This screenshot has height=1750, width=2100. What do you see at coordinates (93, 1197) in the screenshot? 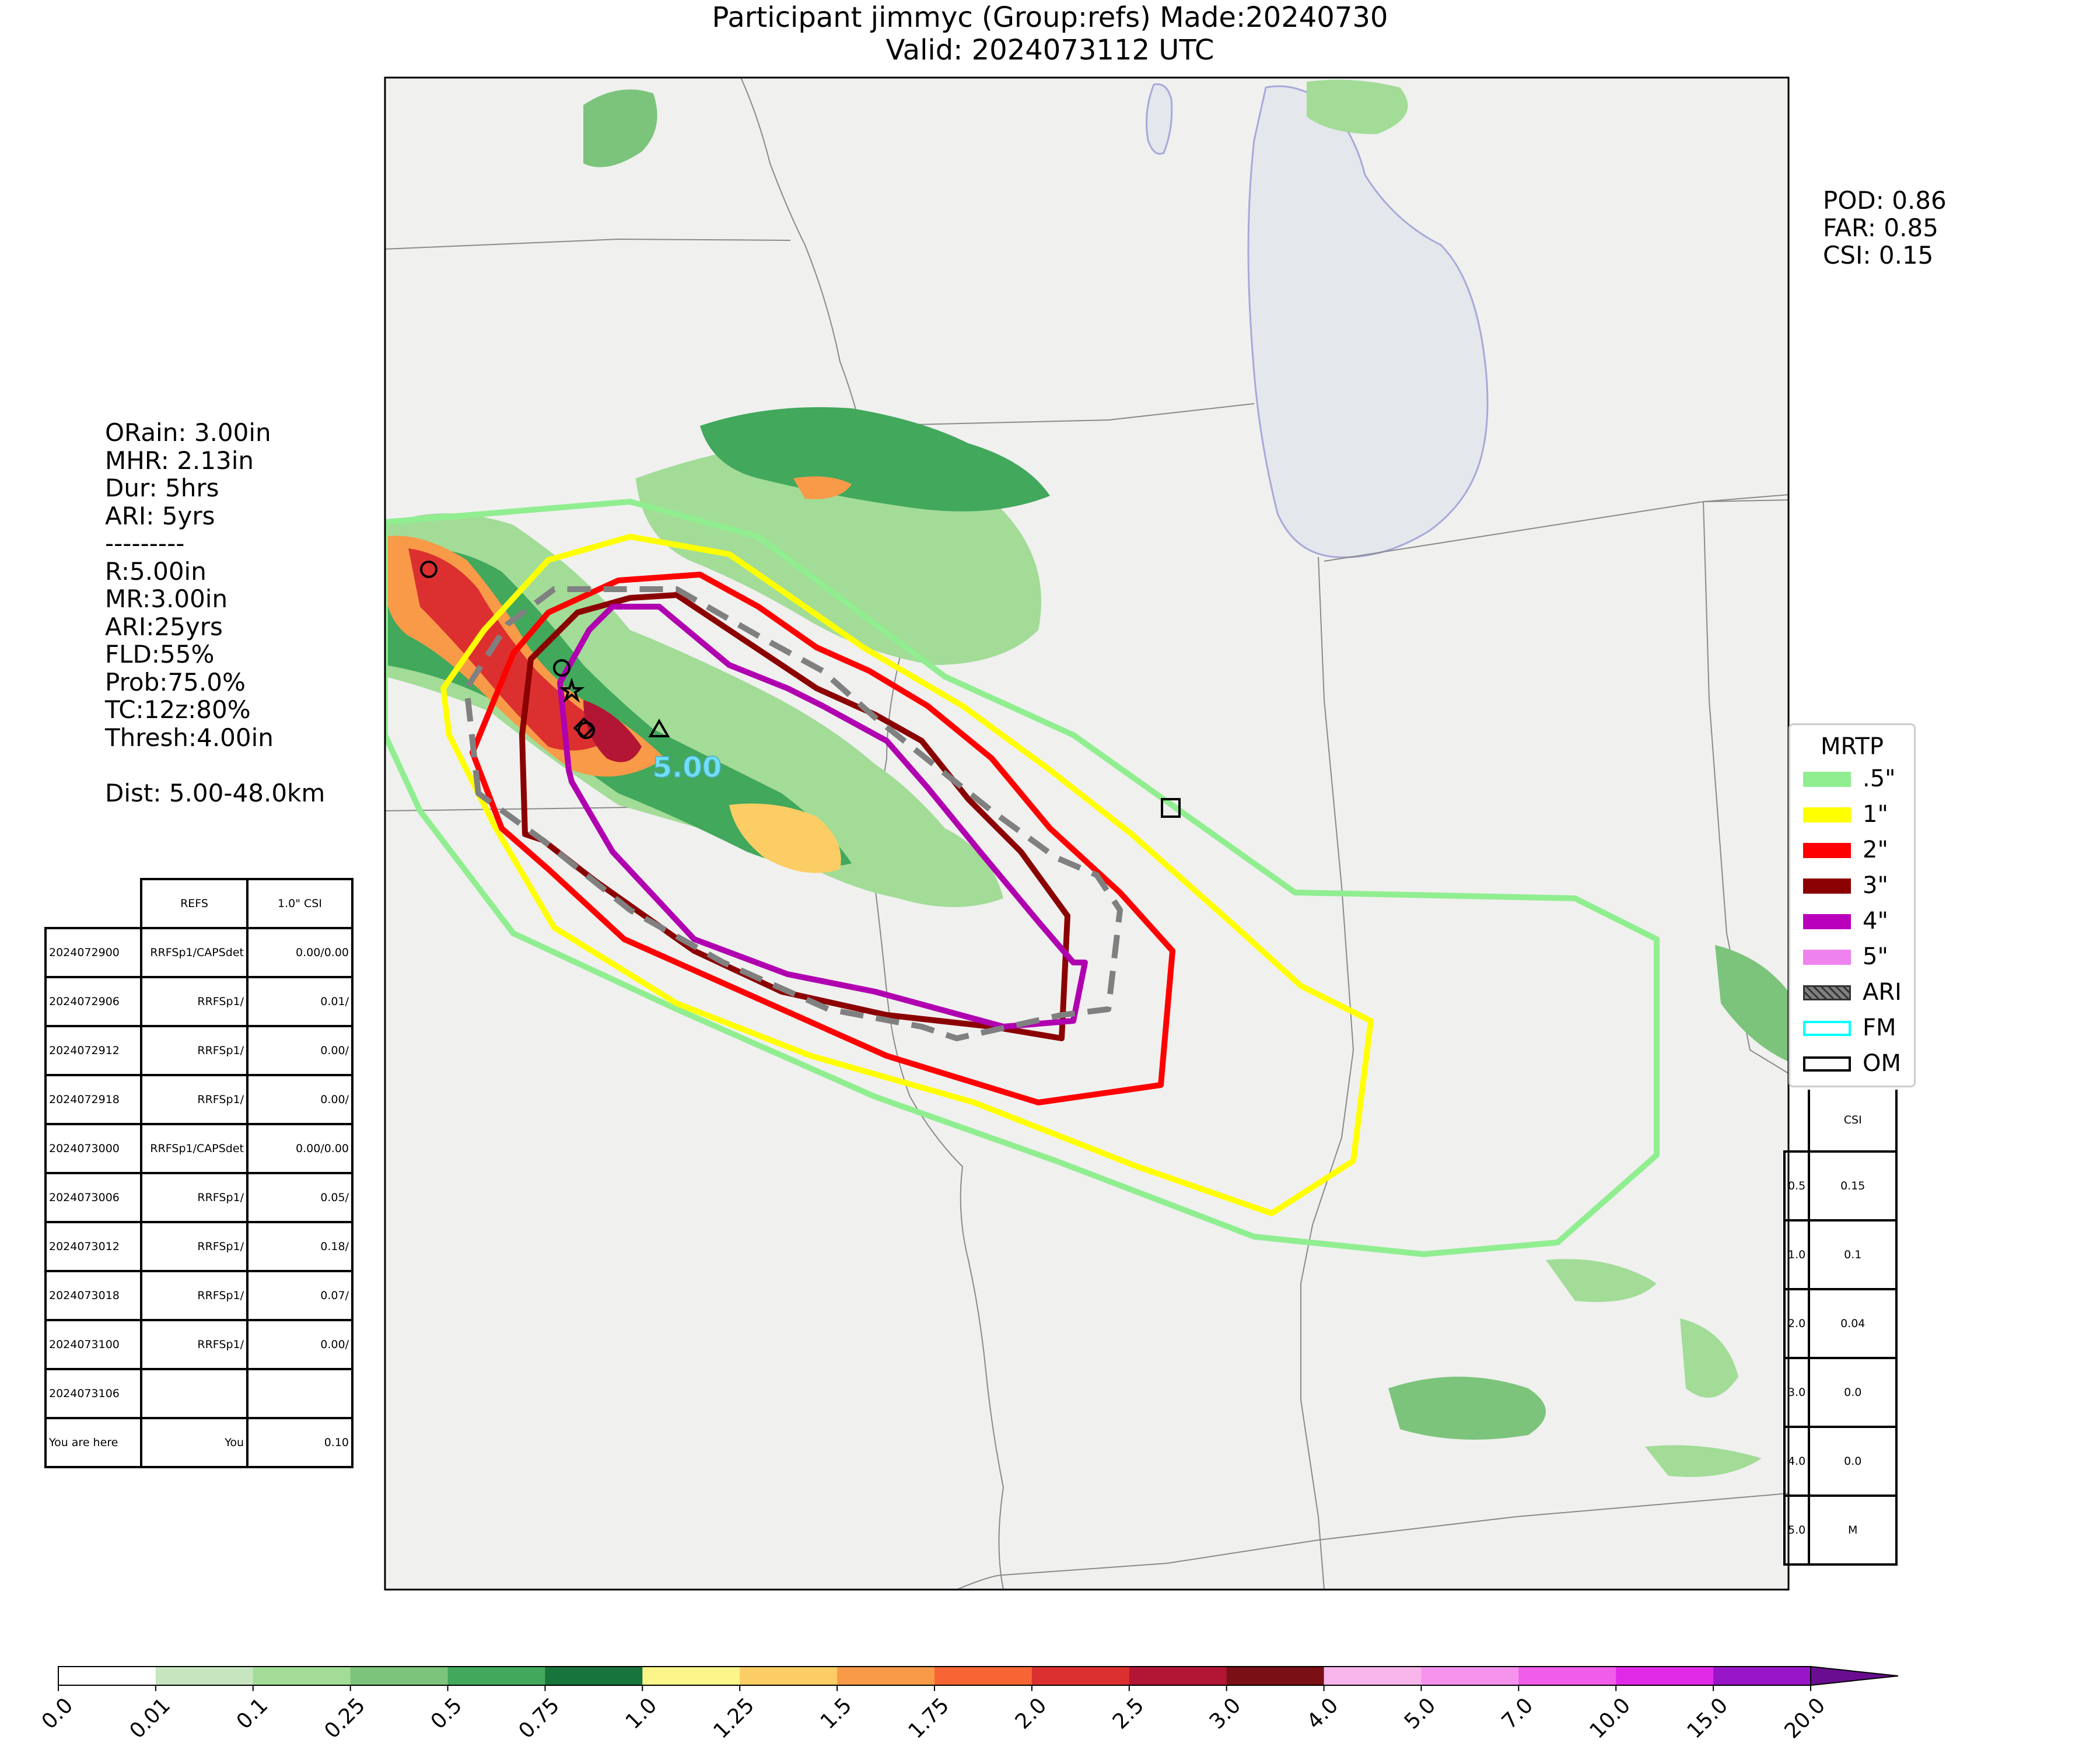
I see `runs-cell: 2024073006` at bounding box center [93, 1197].